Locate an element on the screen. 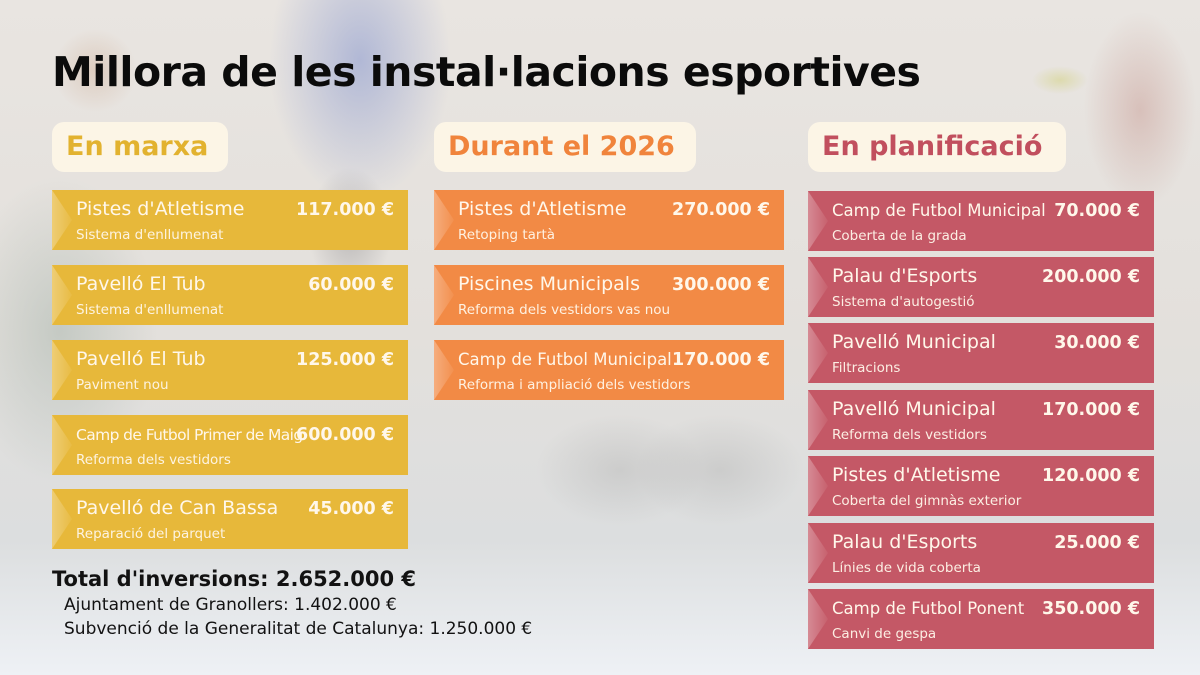 Image resolution: width=1200 pixels, height=675 pixels. project-description: Coberta de la grada is located at coordinates (899, 236).